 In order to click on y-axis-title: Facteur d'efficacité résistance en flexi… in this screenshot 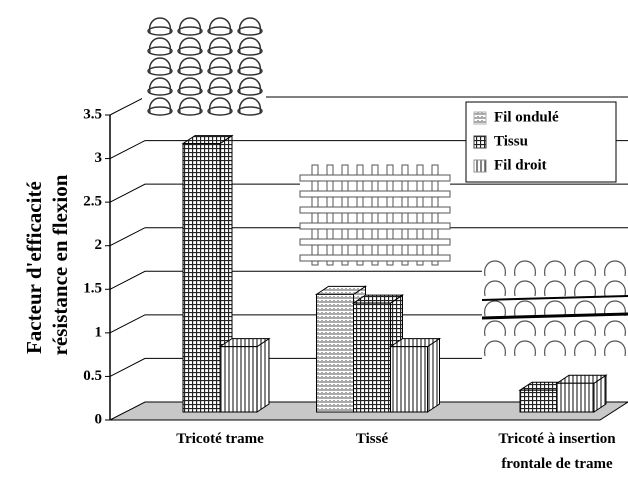, I will do `click(47, 264)`.